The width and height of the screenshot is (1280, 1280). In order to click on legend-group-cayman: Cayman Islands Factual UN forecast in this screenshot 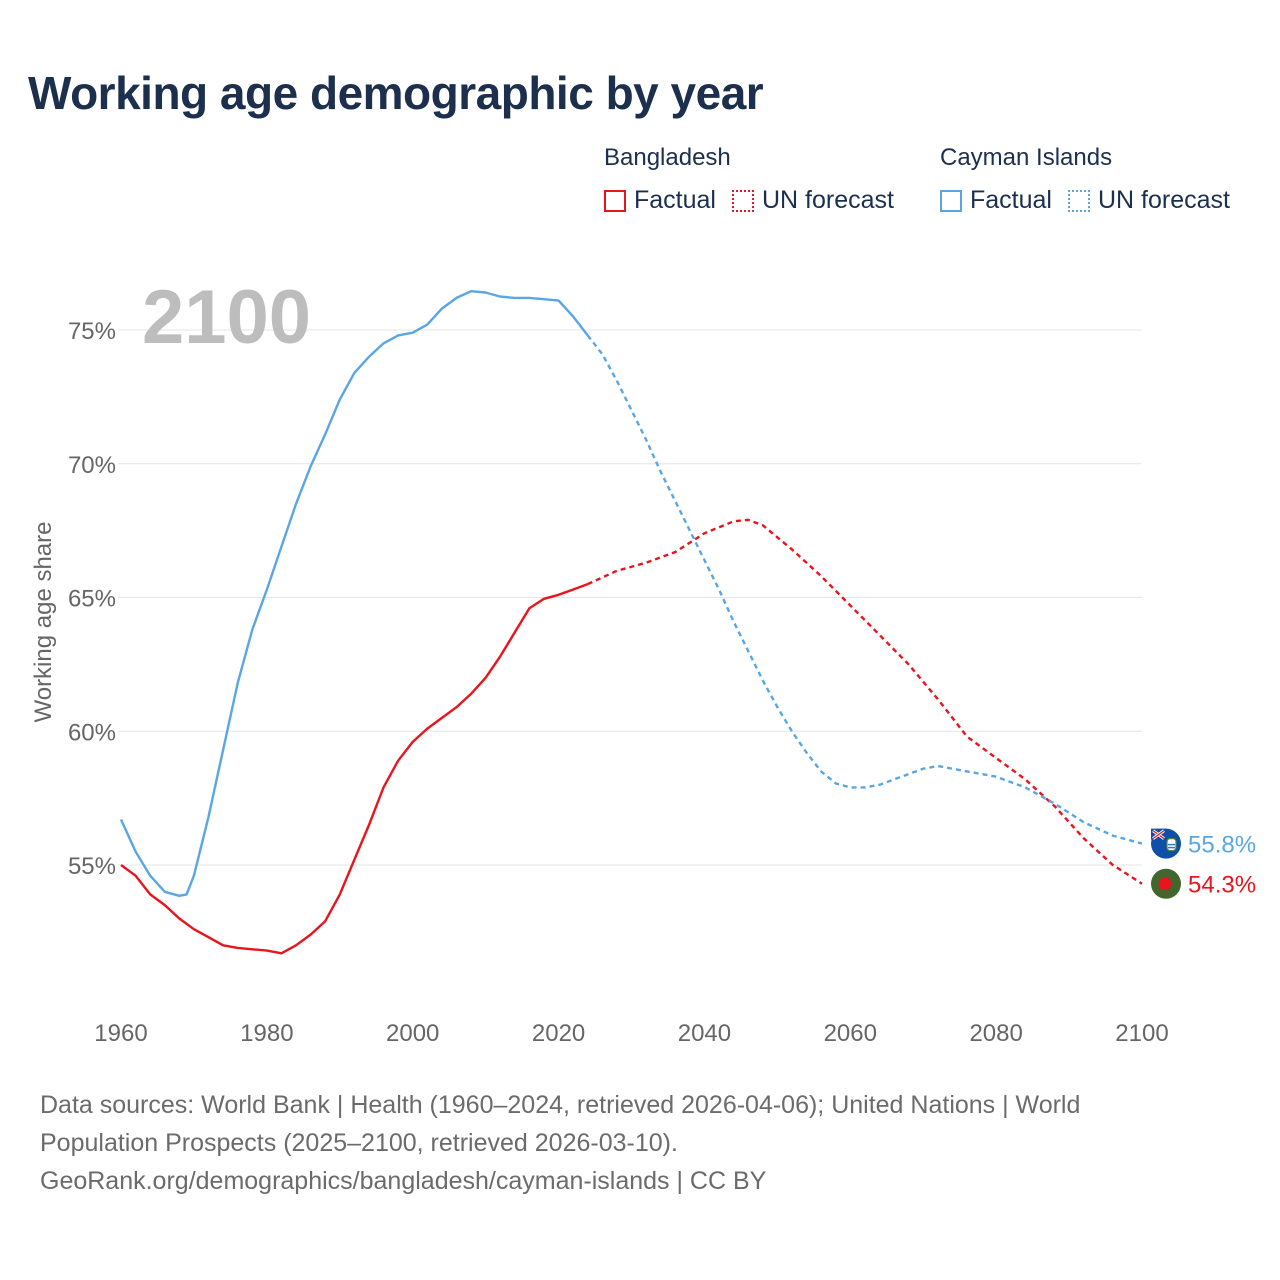, I will do `click(1093, 179)`.